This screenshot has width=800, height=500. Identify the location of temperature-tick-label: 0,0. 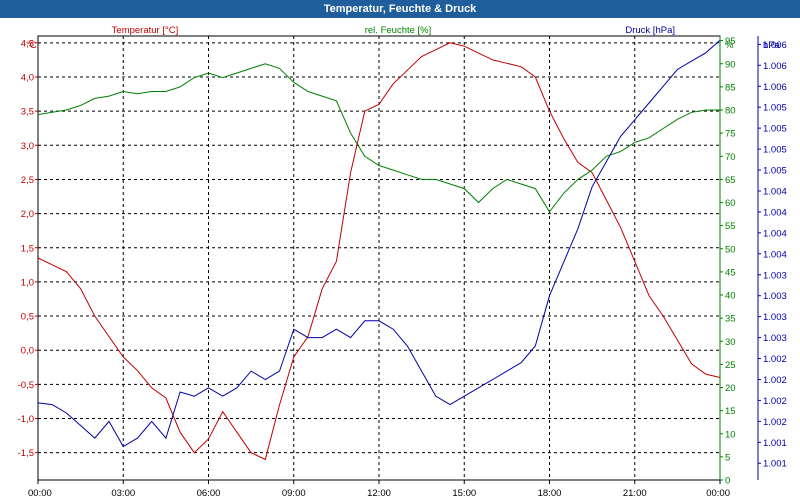
(27, 351).